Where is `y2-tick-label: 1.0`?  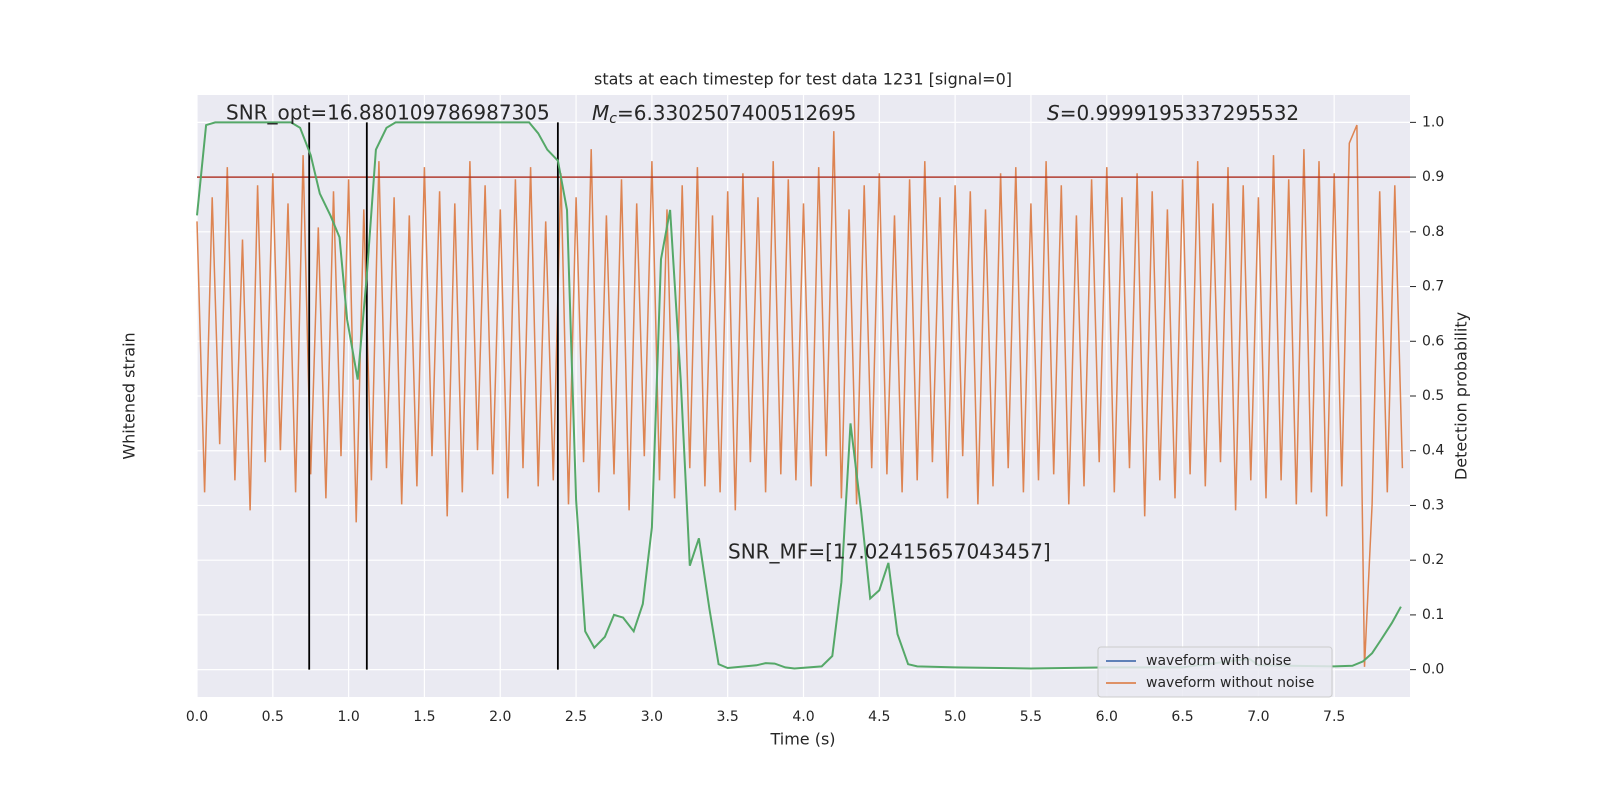
y2-tick-label: 1.0 is located at coordinates (1433, 122).